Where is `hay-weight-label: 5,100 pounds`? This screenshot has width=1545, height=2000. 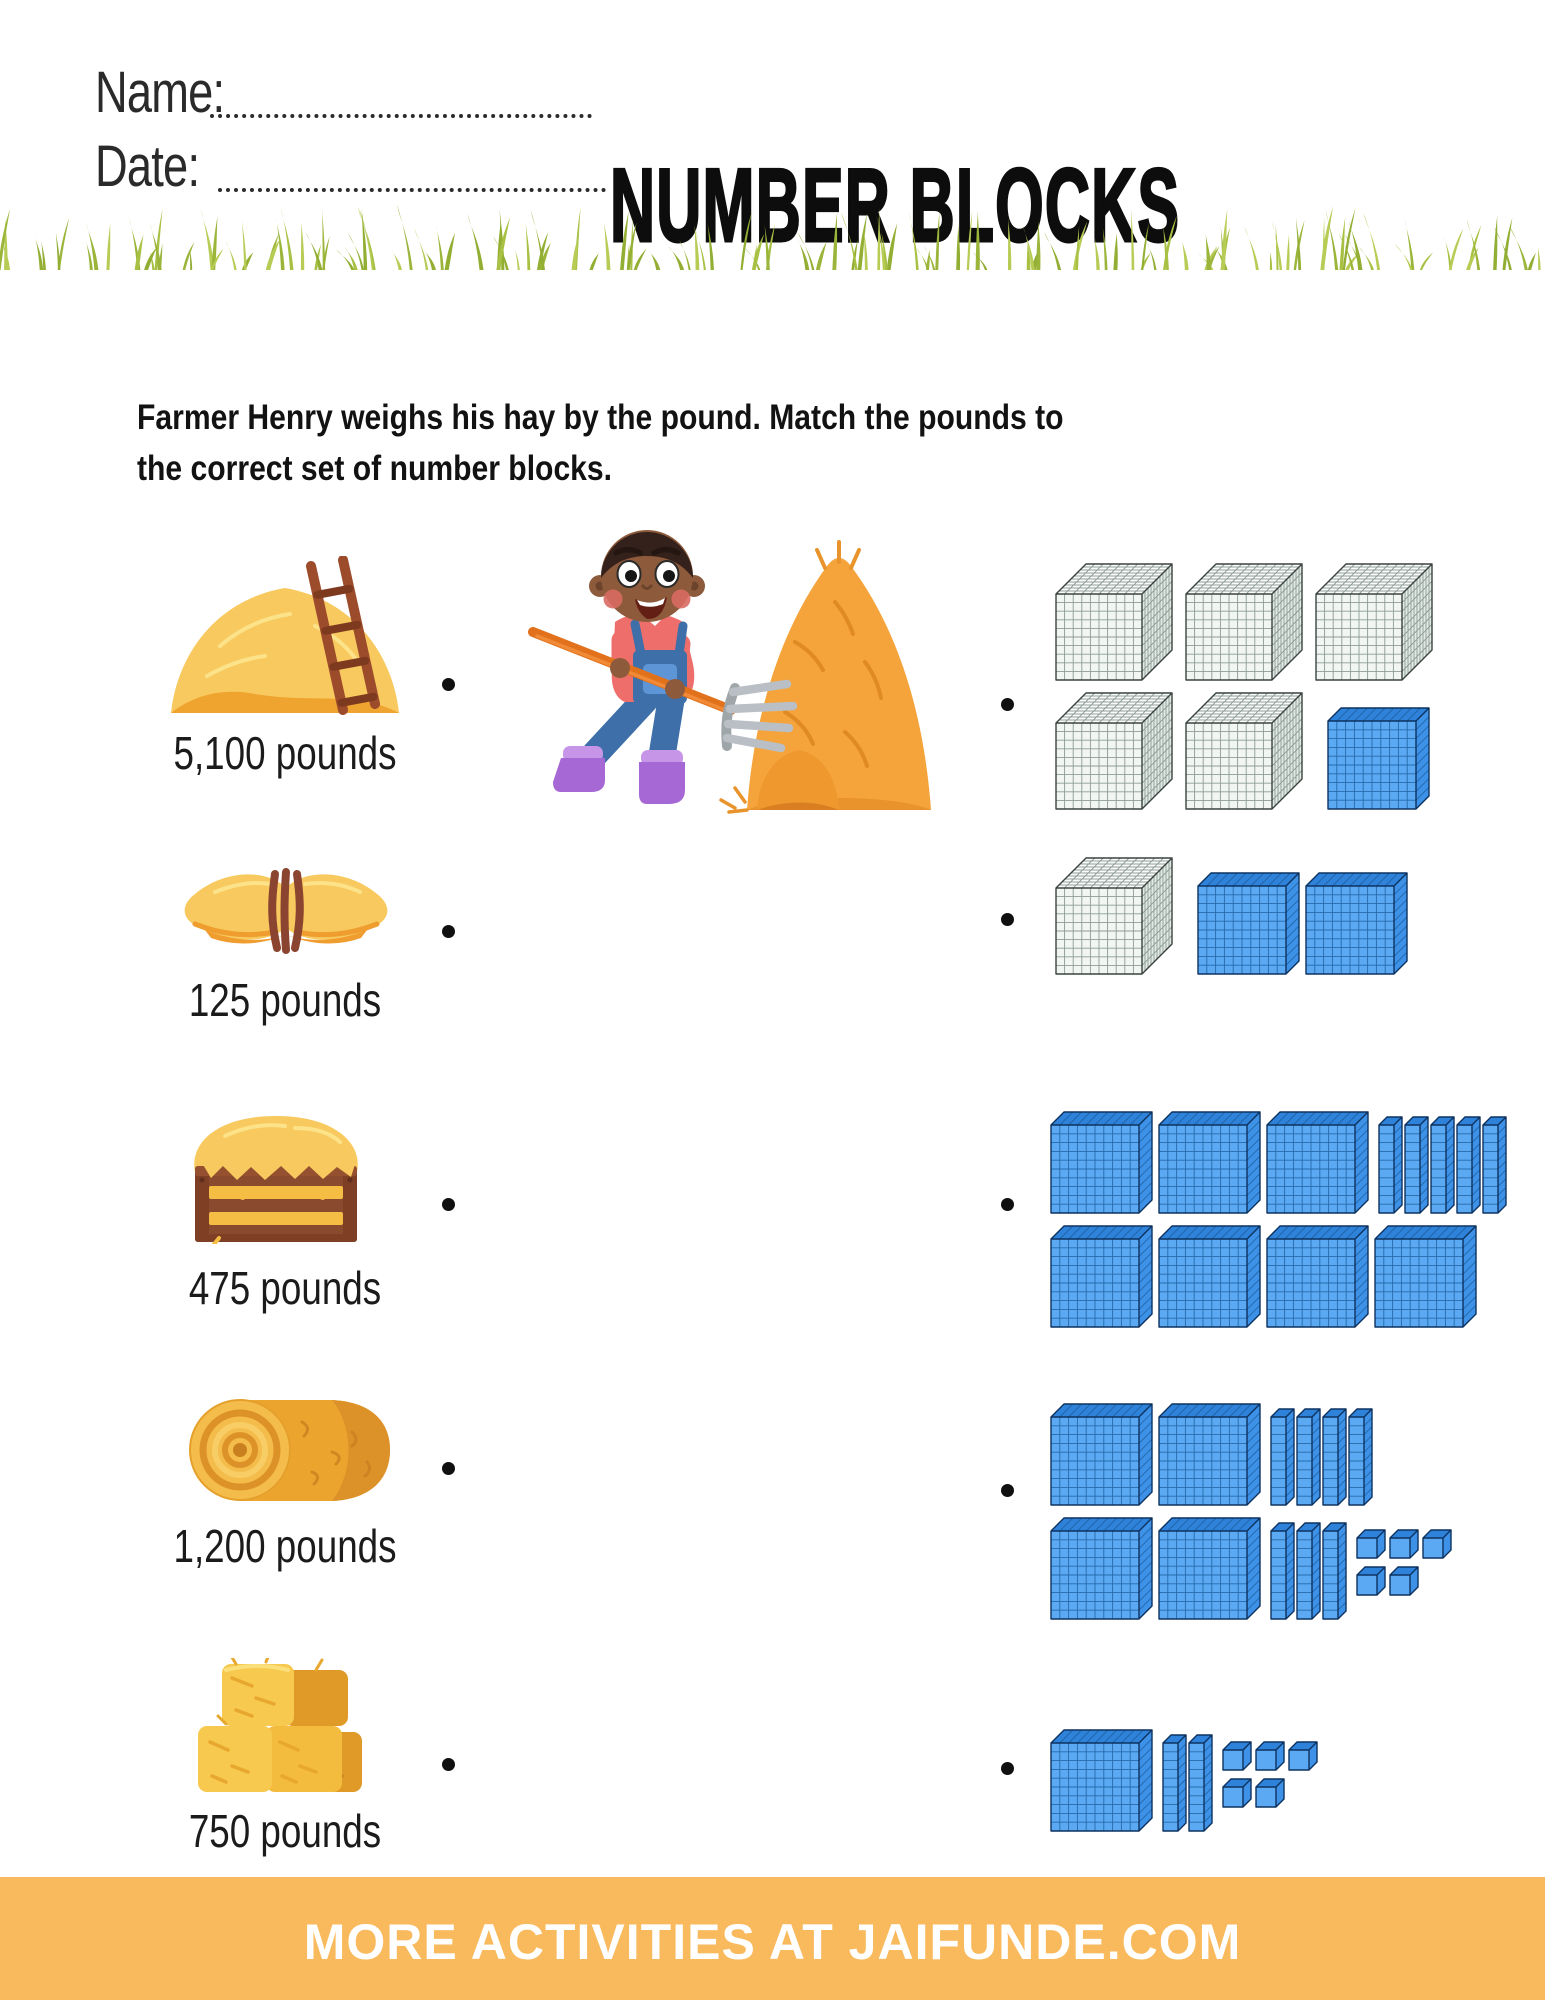 hay-weight-label: 5,100 pounds is located at coordinates (285, 753).